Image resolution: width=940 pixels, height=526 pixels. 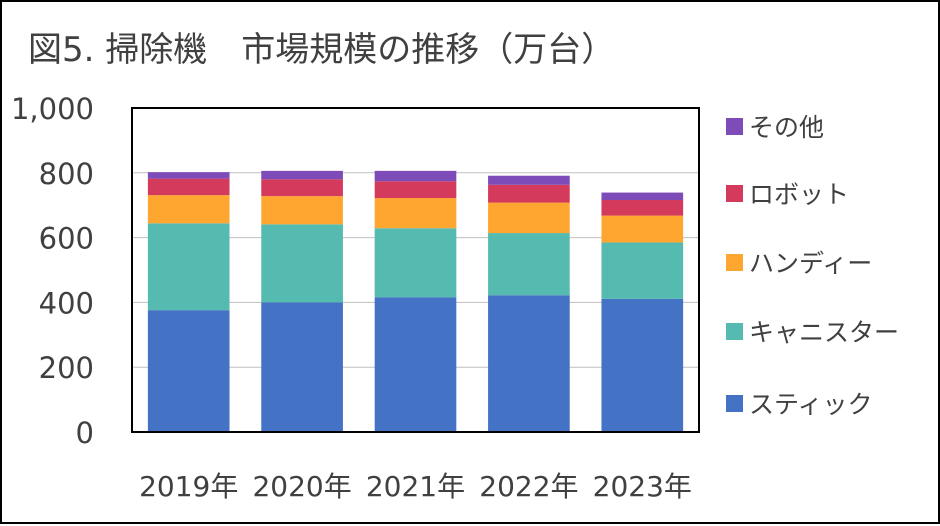 What do you see at coordinates (824, 332) in the screenshot?
I see `legend-label: キャニスター` at bounding box center [824, 332].